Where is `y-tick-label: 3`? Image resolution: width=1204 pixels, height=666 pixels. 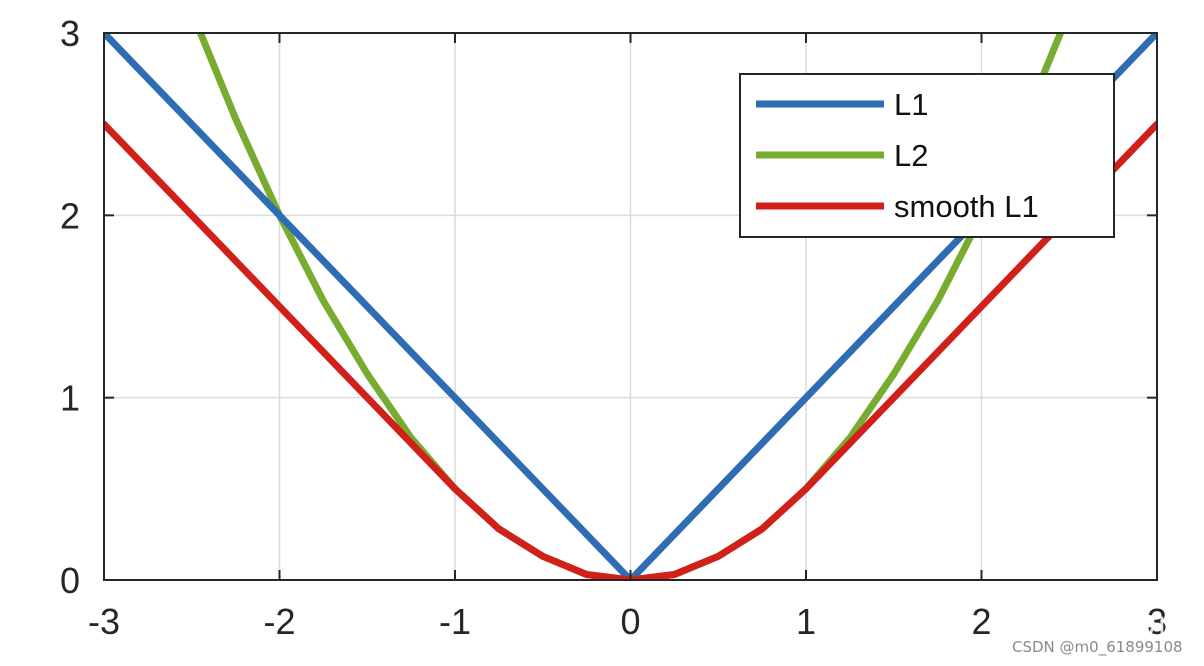
y-tick-label: 3 is located at coordinates (70, 33).